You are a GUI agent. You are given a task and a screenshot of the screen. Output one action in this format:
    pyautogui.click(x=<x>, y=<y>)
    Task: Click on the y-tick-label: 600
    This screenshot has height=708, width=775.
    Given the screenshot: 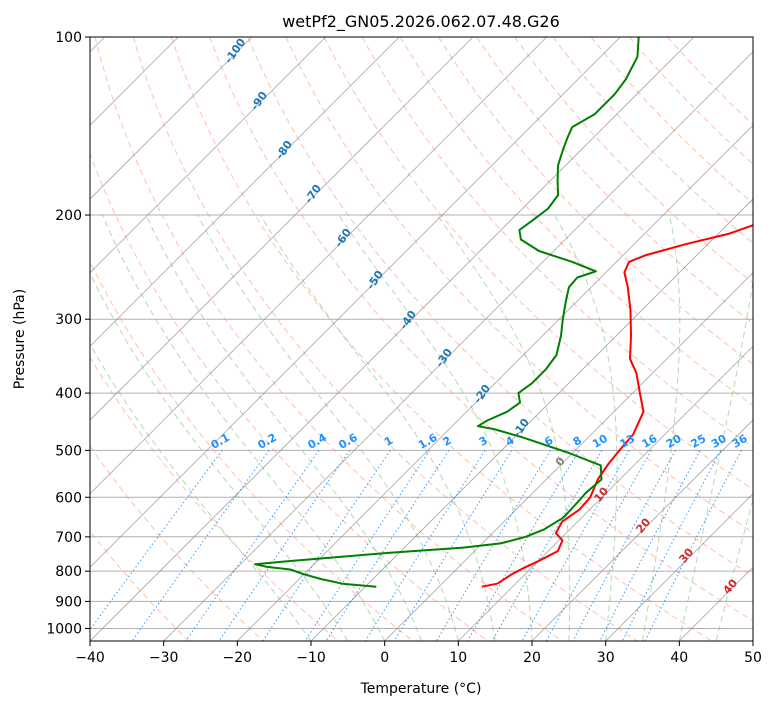 What is the action you would take?
    pyautogui.click(x=68, y=498)
    